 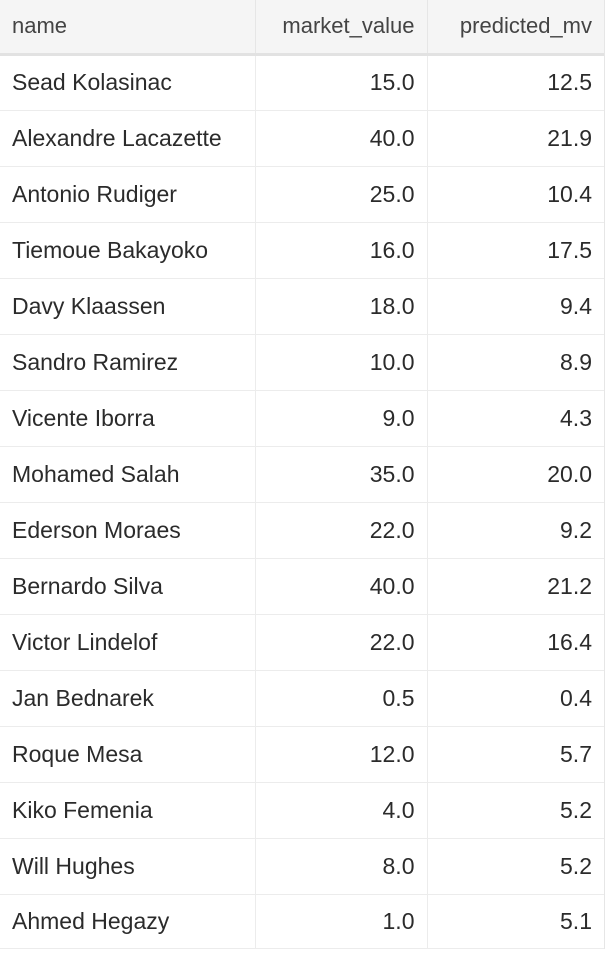 I want to click on table-row: Sead Kolasinac 15.0 12.5, so click(x=302, y=82).